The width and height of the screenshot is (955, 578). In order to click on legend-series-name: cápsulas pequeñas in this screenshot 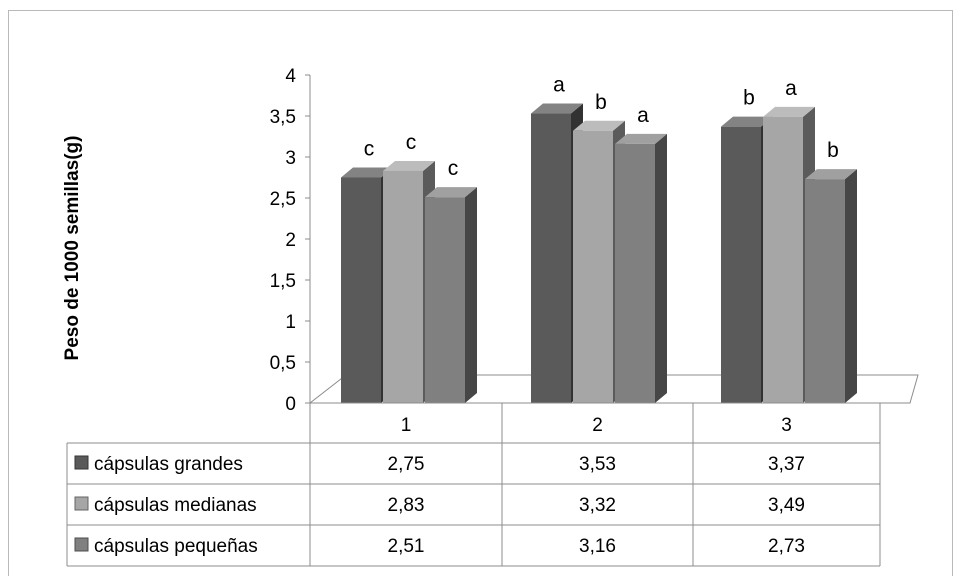, I will do `click(176, 546)`.